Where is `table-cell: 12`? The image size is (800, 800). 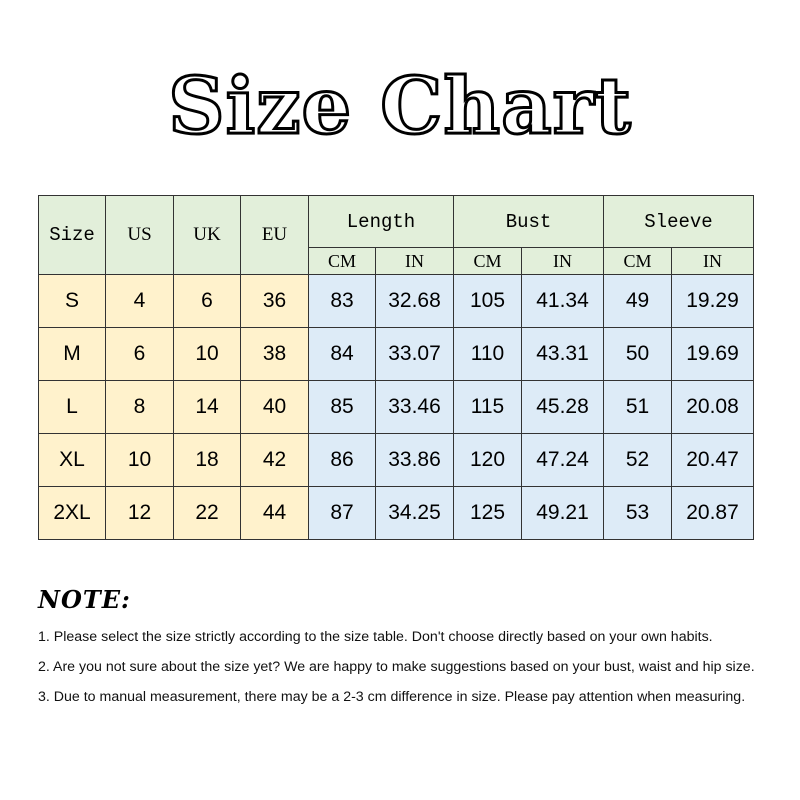
table-cell: 12 is located at coordinates (139, 513).